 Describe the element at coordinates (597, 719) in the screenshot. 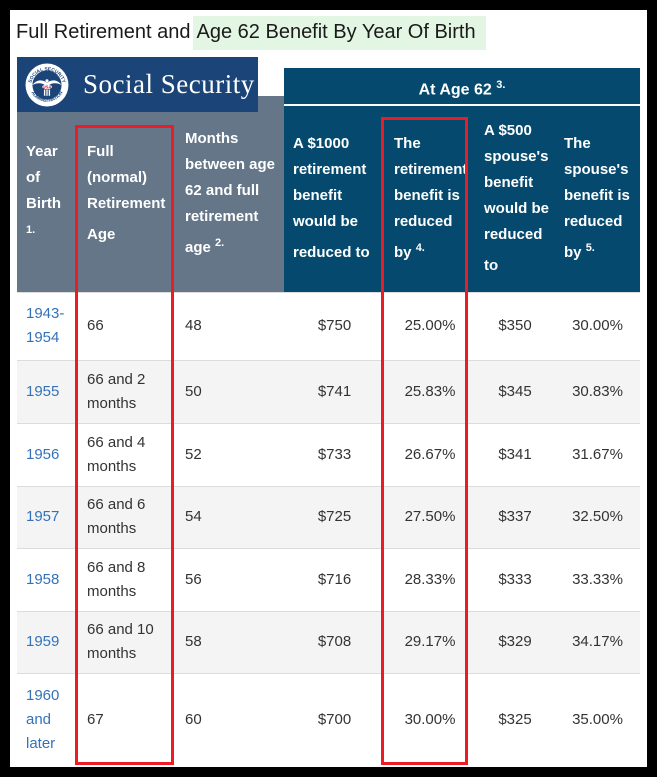

I see `spouse-reduction-cell: 35.00%` at that location.